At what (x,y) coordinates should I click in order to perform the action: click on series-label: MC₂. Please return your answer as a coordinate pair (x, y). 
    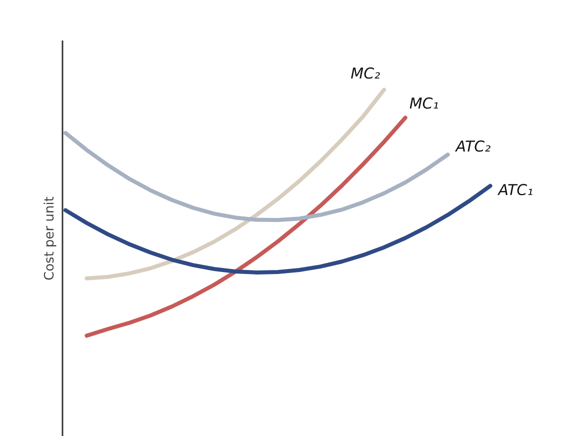
    Looking at the image, I should click on (365, 73).